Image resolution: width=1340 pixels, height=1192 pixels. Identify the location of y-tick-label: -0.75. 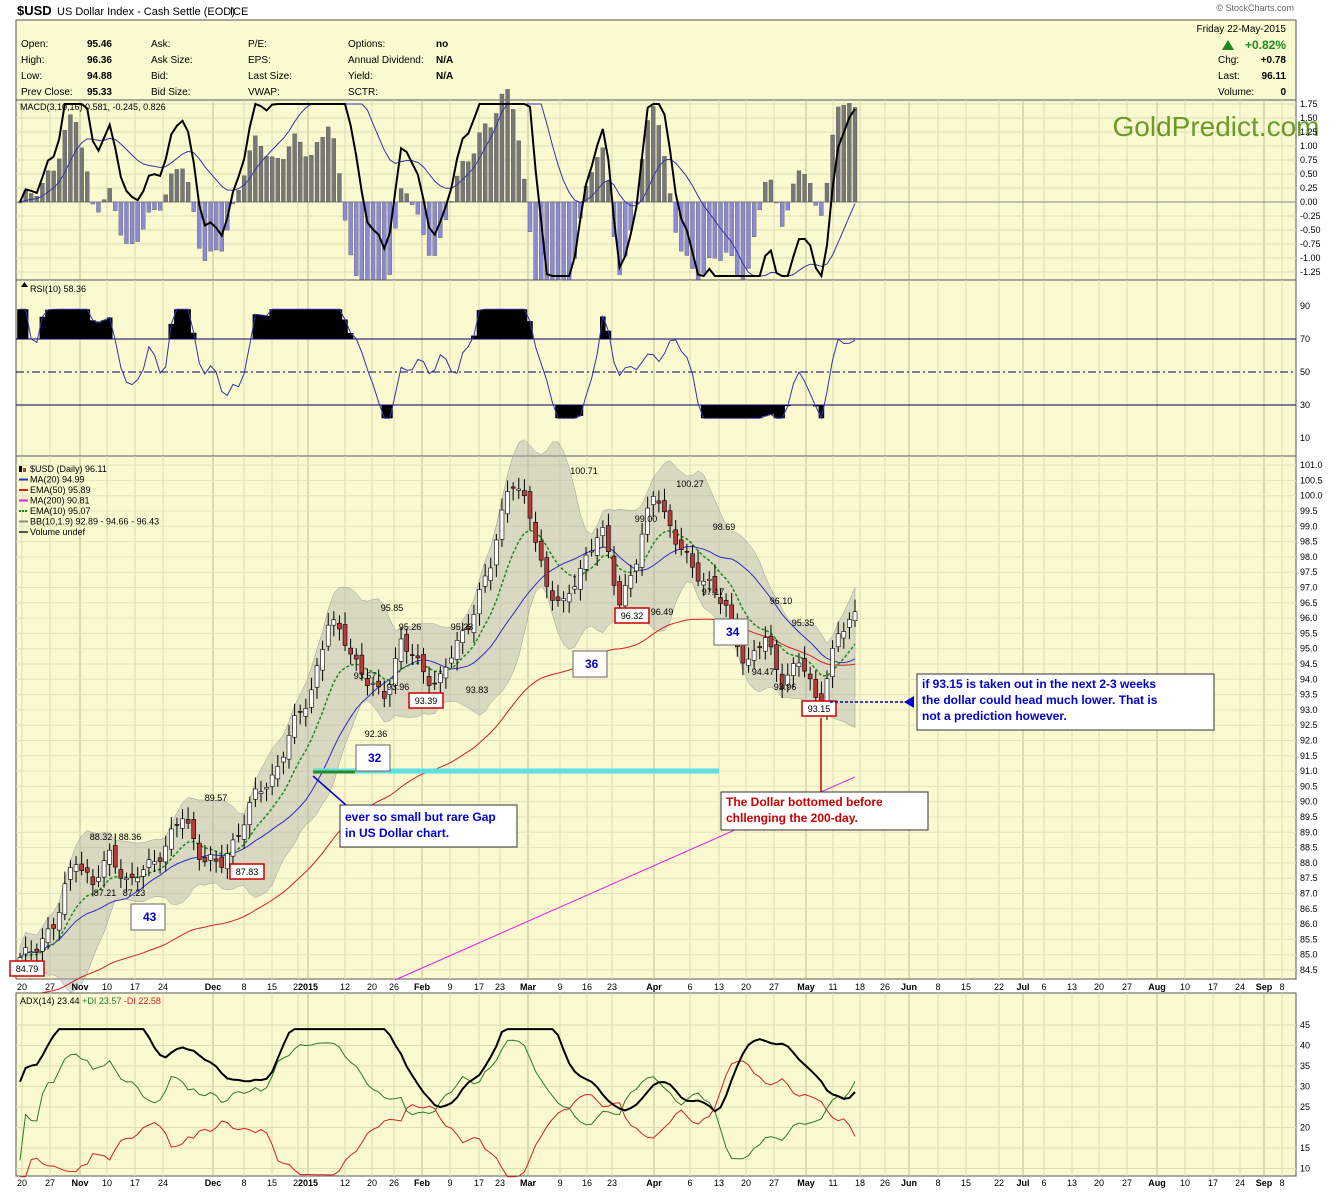
(1310, 244).